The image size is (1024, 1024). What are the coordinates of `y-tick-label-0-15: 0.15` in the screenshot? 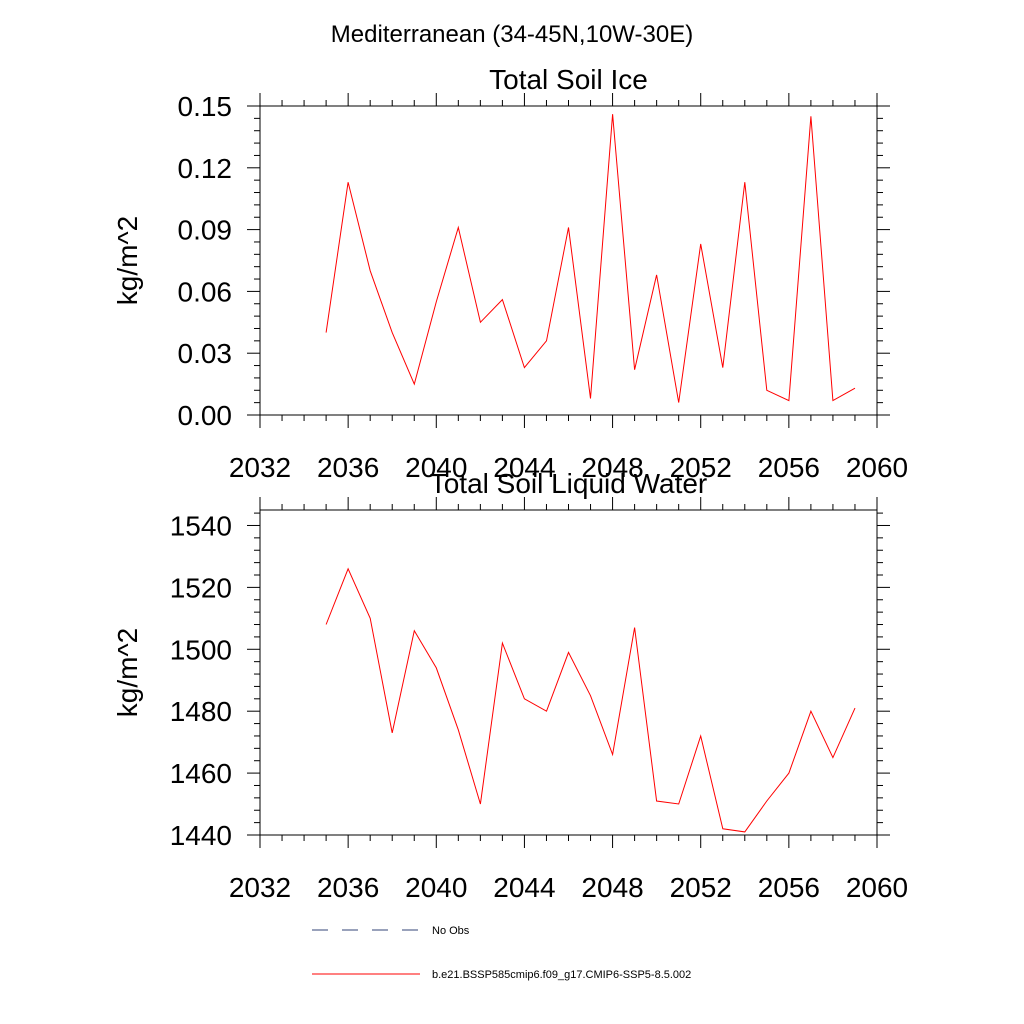 It's located at (205, 106).